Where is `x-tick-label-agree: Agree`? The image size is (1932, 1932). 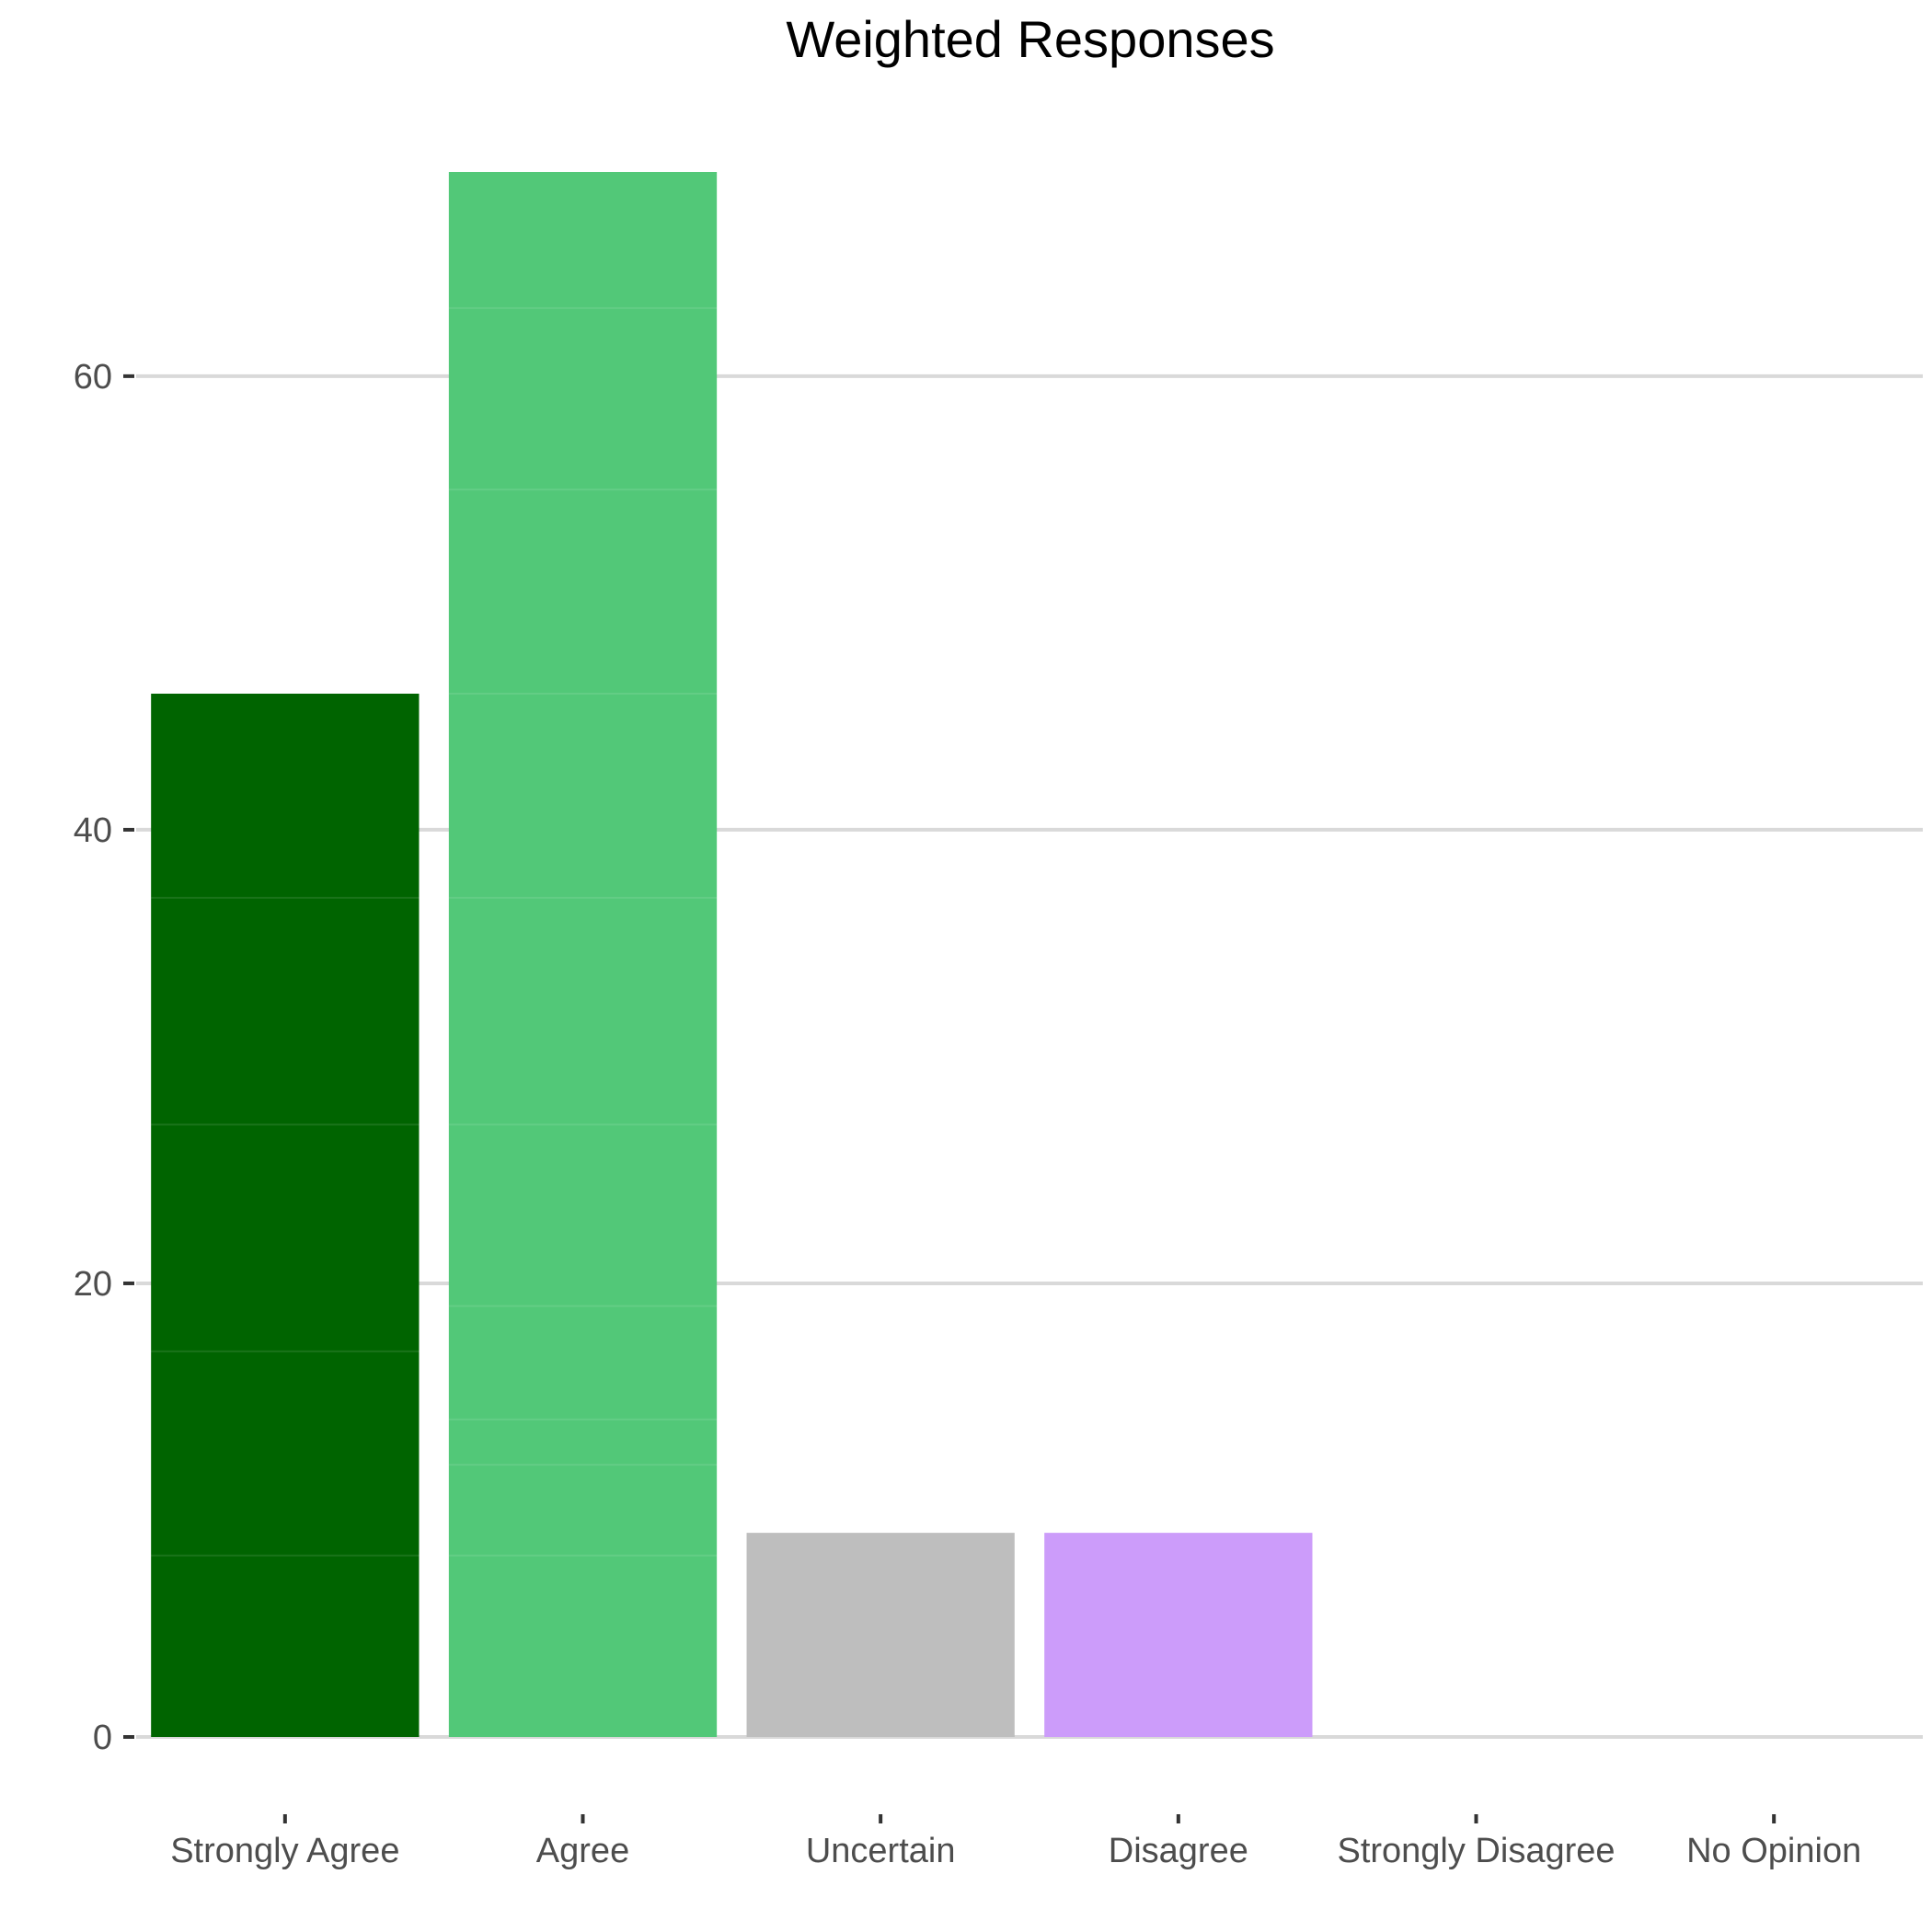
x-tick-label-agree: Agree is located at coordinates (582, 1851).